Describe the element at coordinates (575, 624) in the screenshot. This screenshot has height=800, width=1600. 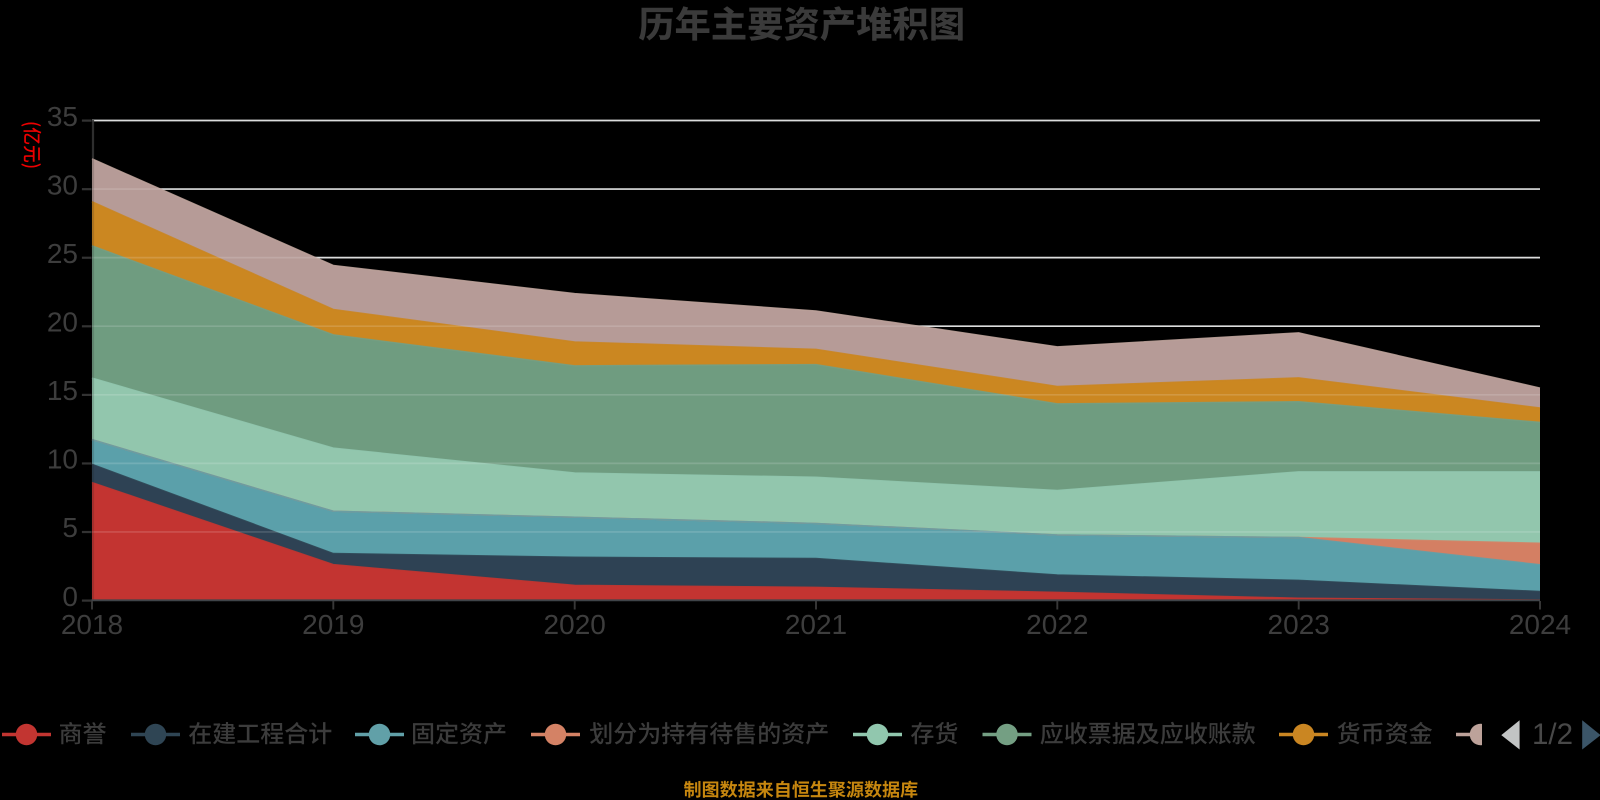
I see `svg-text: 2020` at that location.